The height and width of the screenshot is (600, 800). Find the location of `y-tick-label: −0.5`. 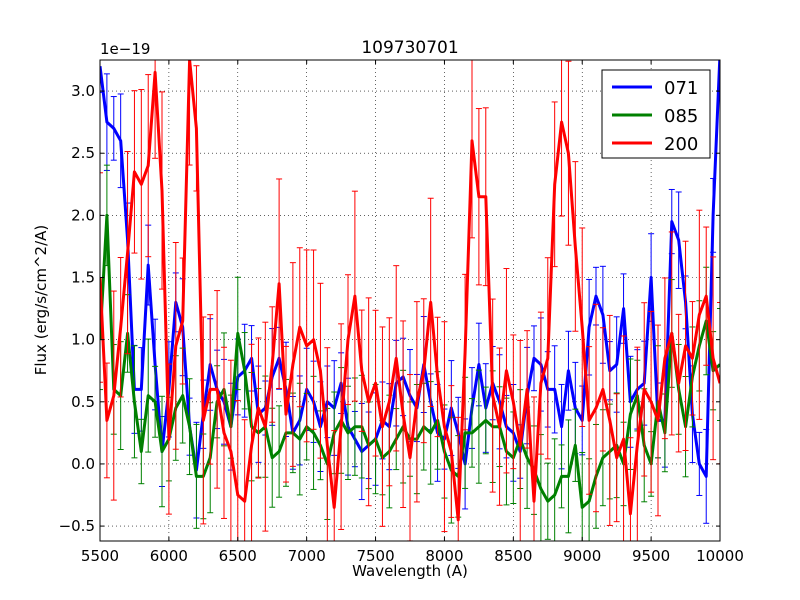

y-tick-label: −0.5 is located at coordinates (77, 526).